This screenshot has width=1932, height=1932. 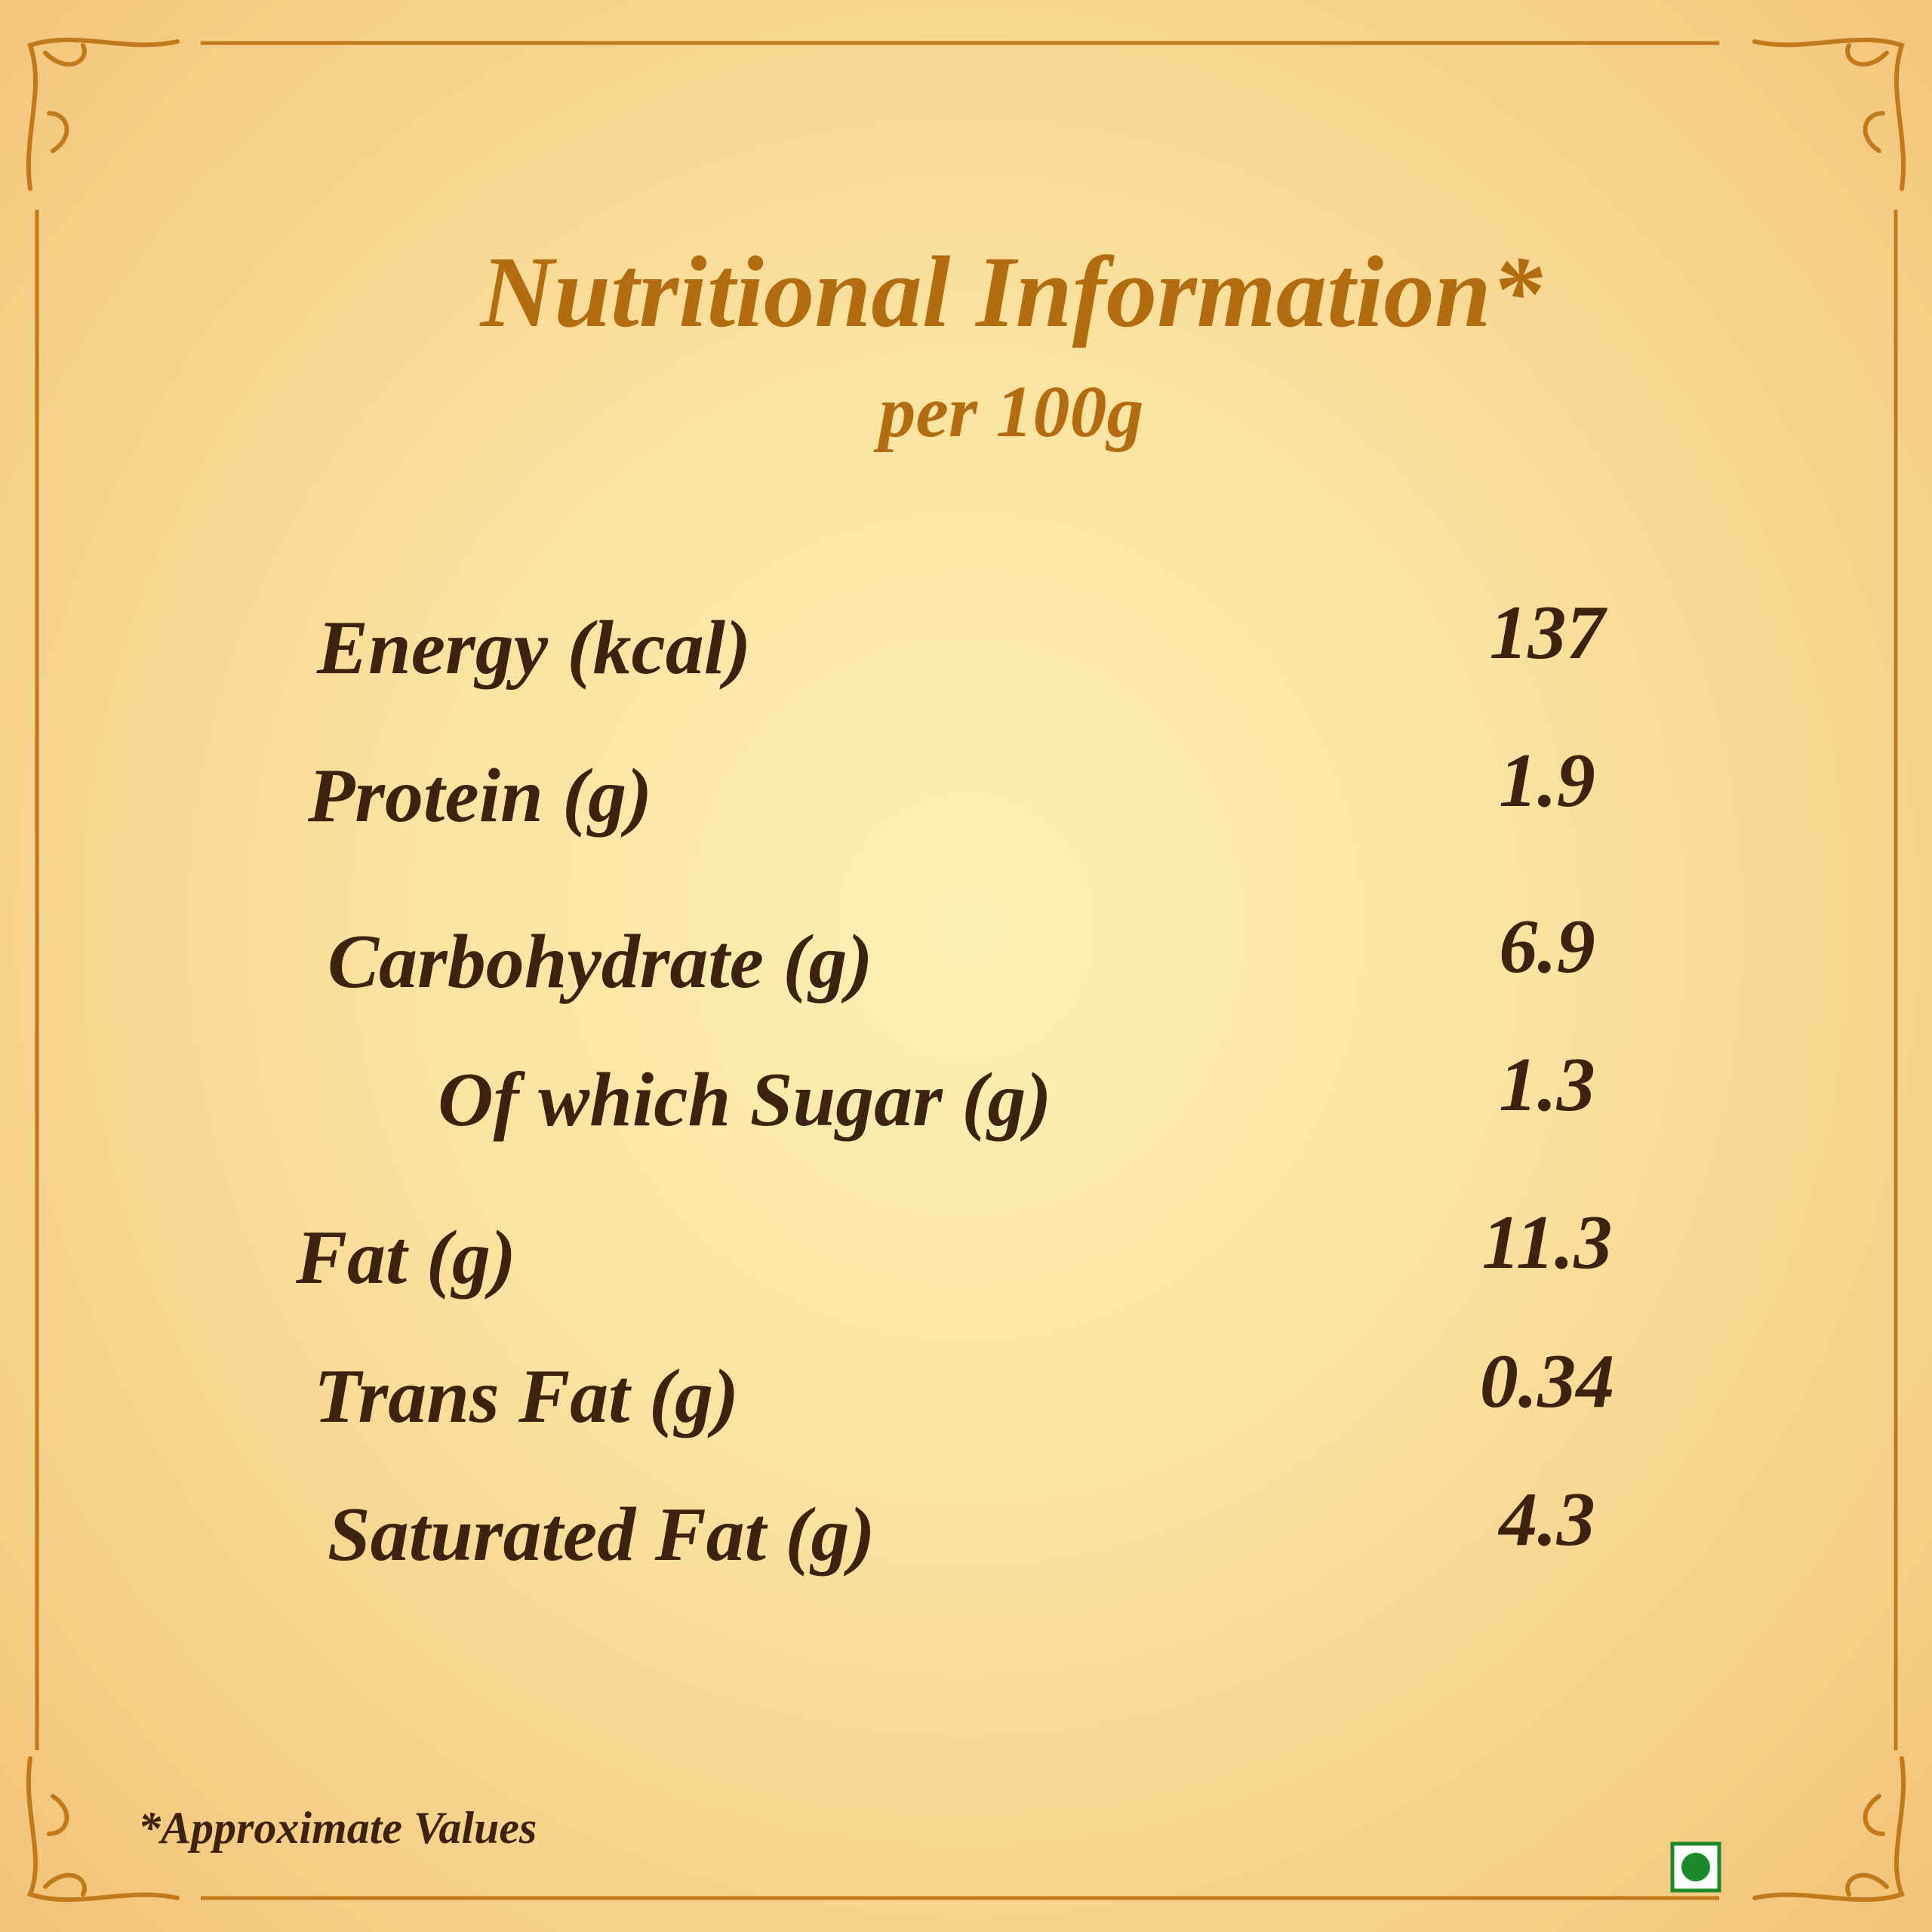 I want to click on nutrient-value: 11.3, so click(x=1547, y=1242).